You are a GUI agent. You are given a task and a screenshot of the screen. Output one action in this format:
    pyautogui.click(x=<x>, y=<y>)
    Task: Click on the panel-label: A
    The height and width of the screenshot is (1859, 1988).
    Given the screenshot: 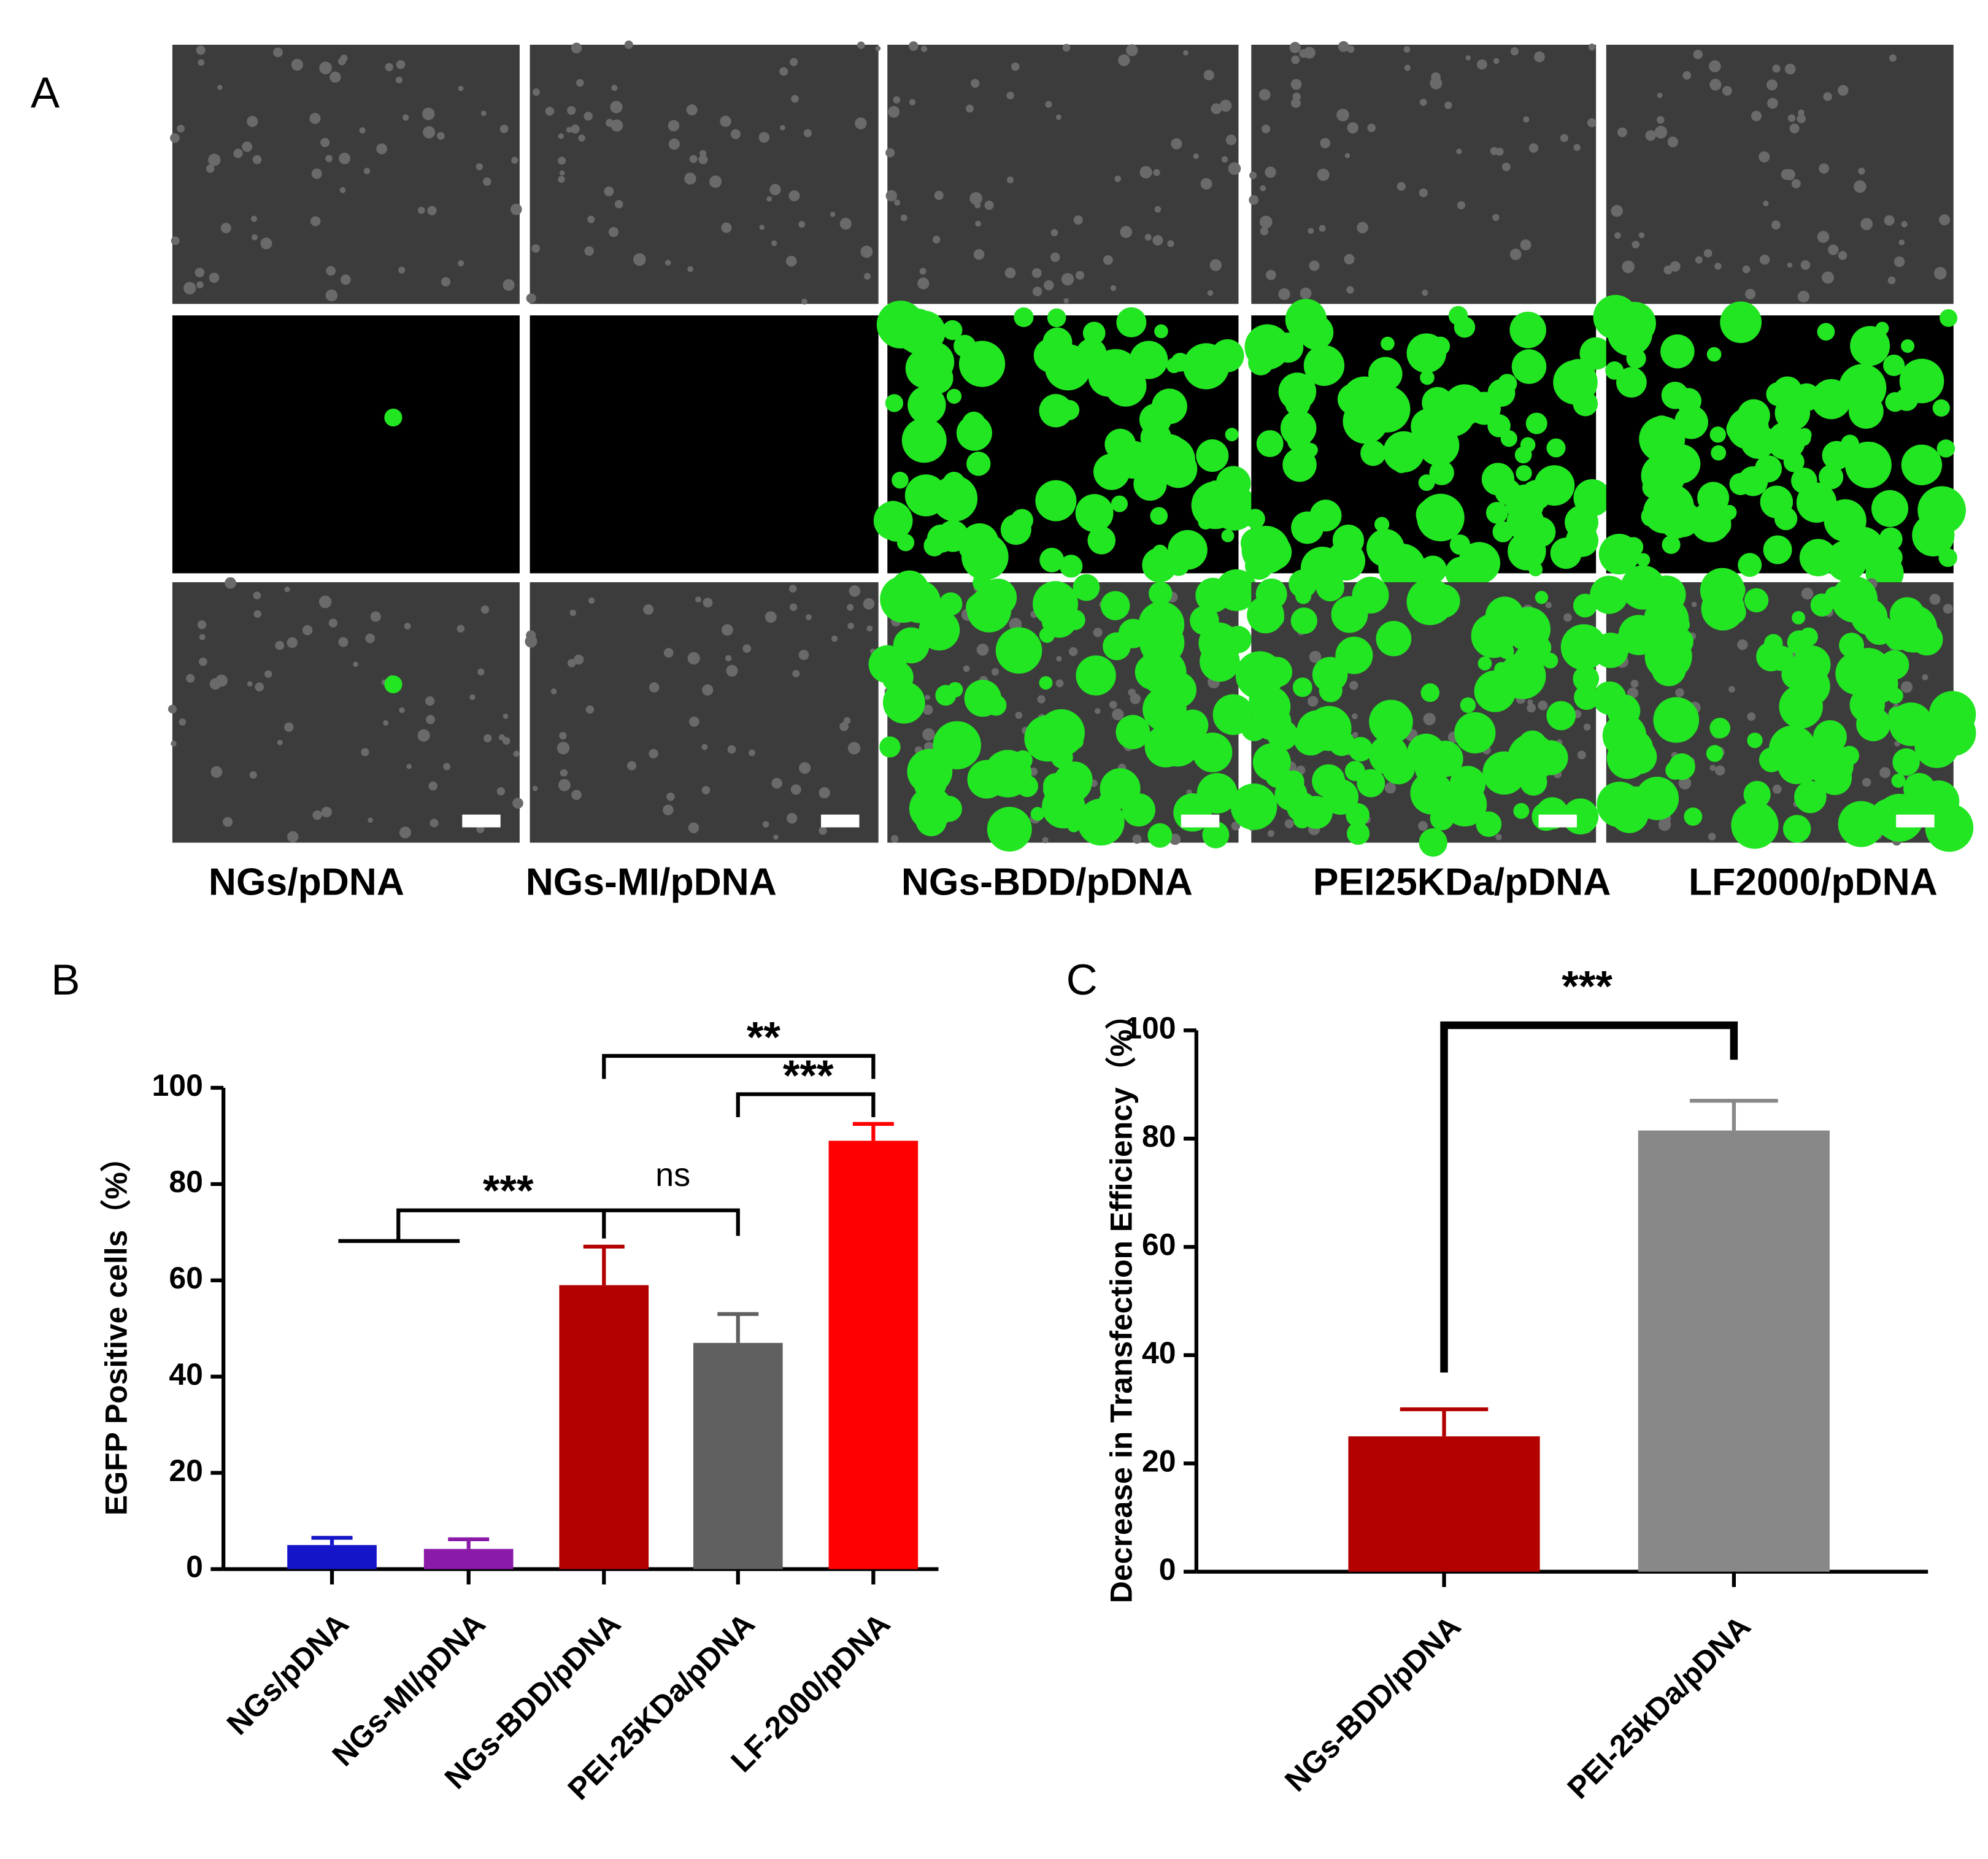 What is the action you would take?
    pyautogui.click(x=45, y=92)
    